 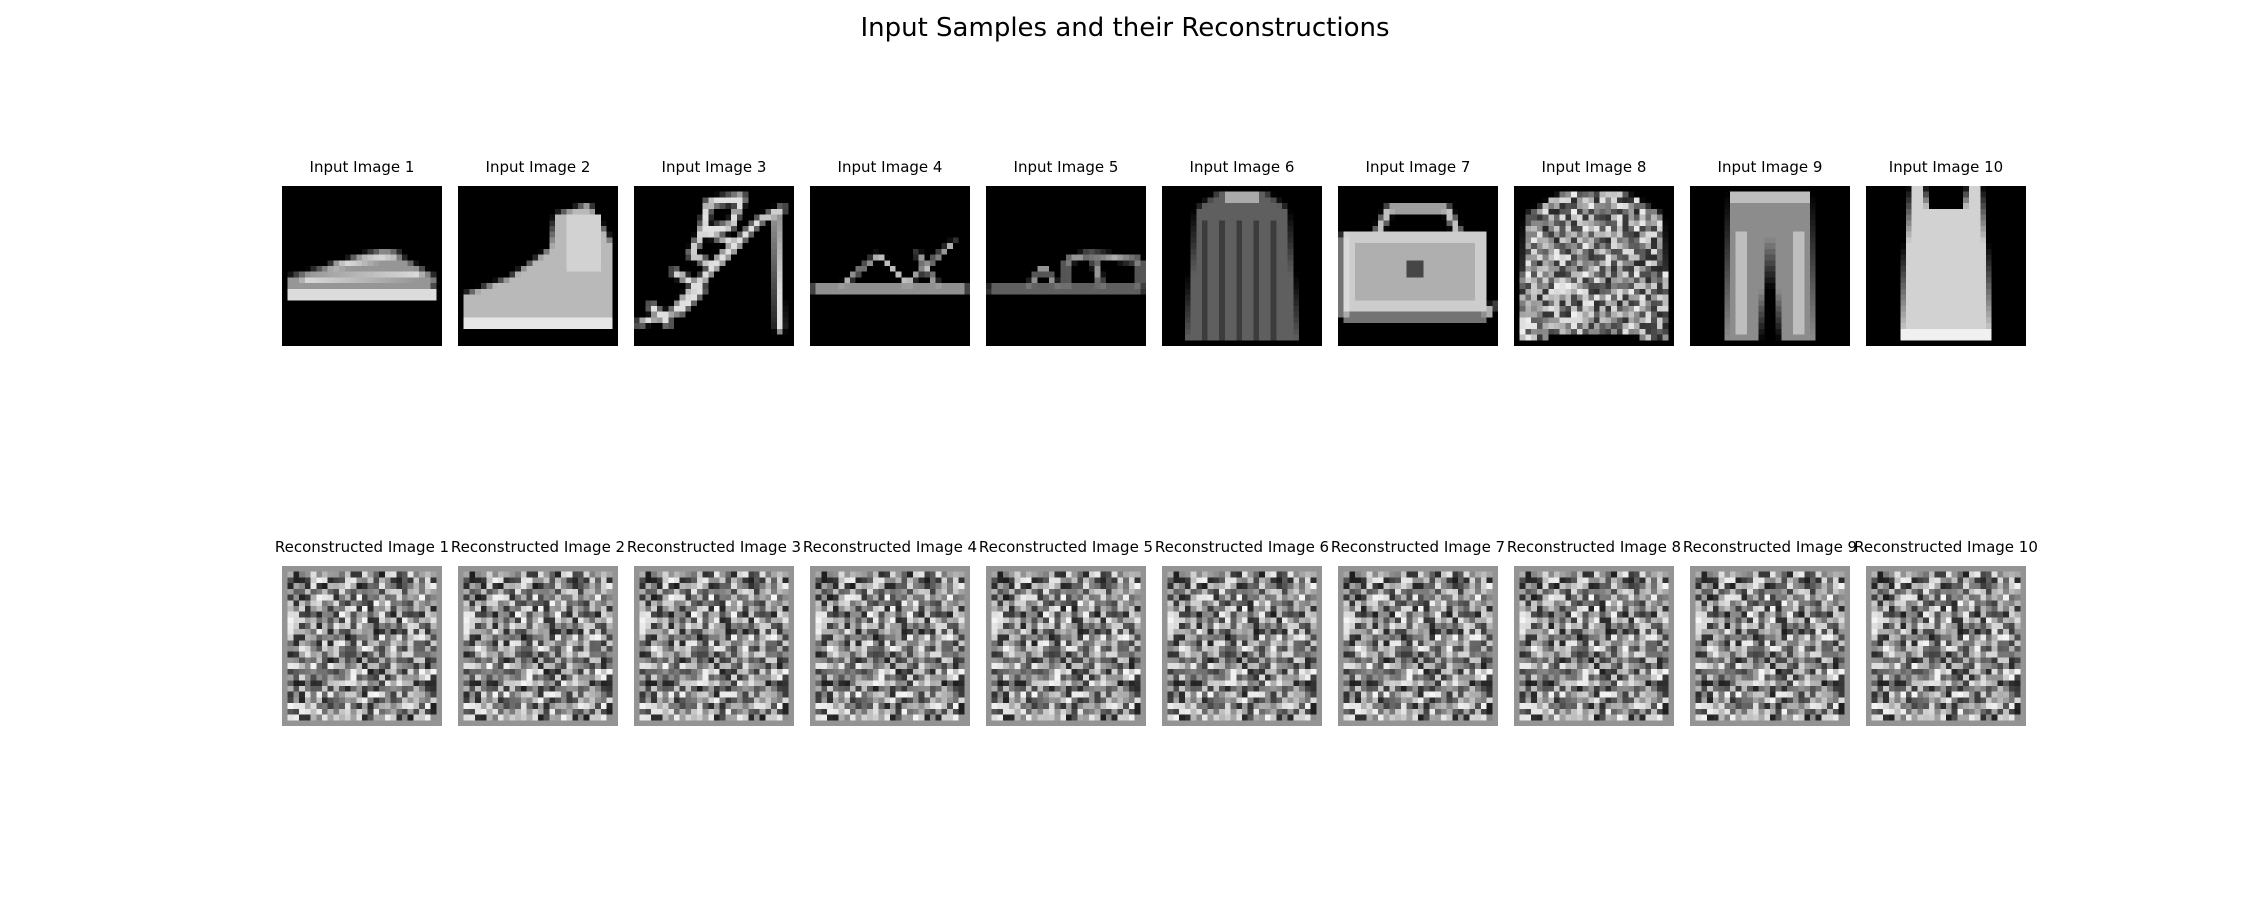 I want to click on figure-title: Input Samples and their Reconstructions, so click(x=1125, y=28).